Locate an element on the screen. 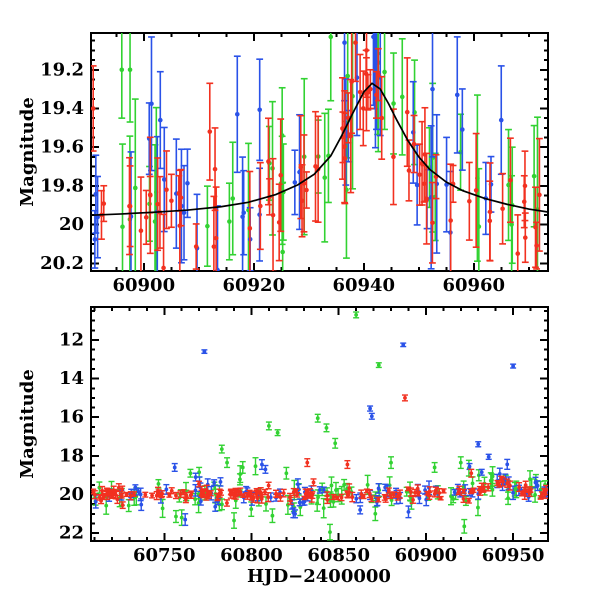  y-tick-label: 20 is located at coordinates (71, 494).